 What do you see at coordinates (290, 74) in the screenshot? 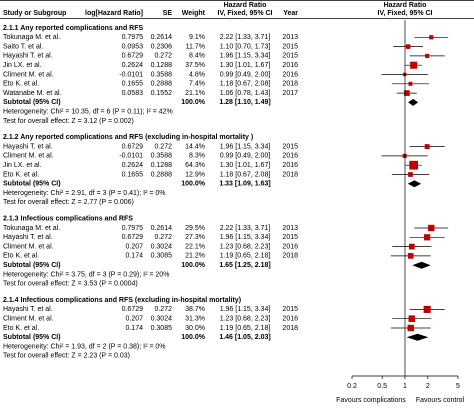
I see `year: 2016` at bounding box center [290, 74].